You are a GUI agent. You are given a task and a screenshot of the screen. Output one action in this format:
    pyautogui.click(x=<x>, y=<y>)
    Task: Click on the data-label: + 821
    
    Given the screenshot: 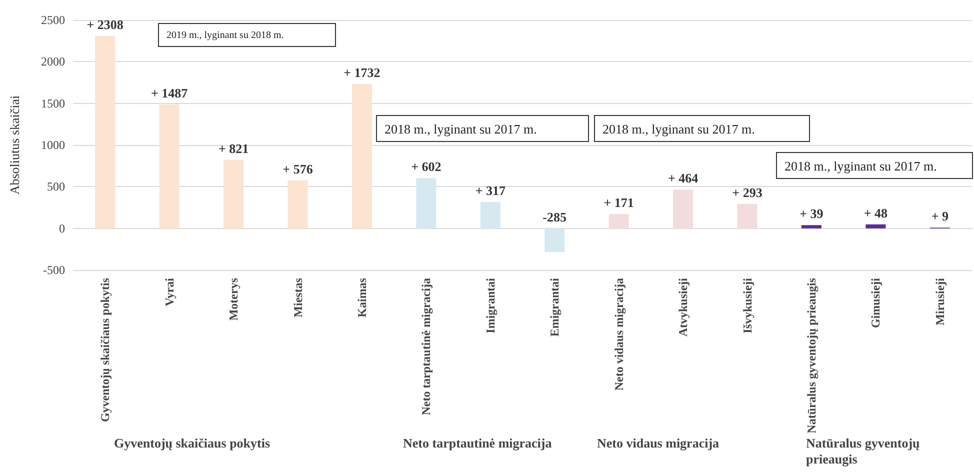 What is the action you would take?
    pyautogui.click(x=233, y=148)
    